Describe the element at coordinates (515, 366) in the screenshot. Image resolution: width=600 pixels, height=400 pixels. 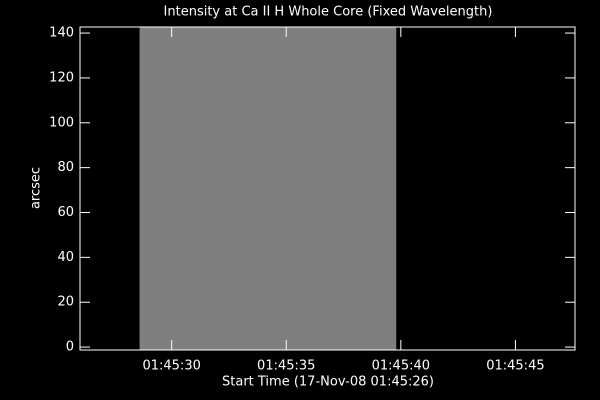
I see `x-tick-label: 01:45:45` at that location.